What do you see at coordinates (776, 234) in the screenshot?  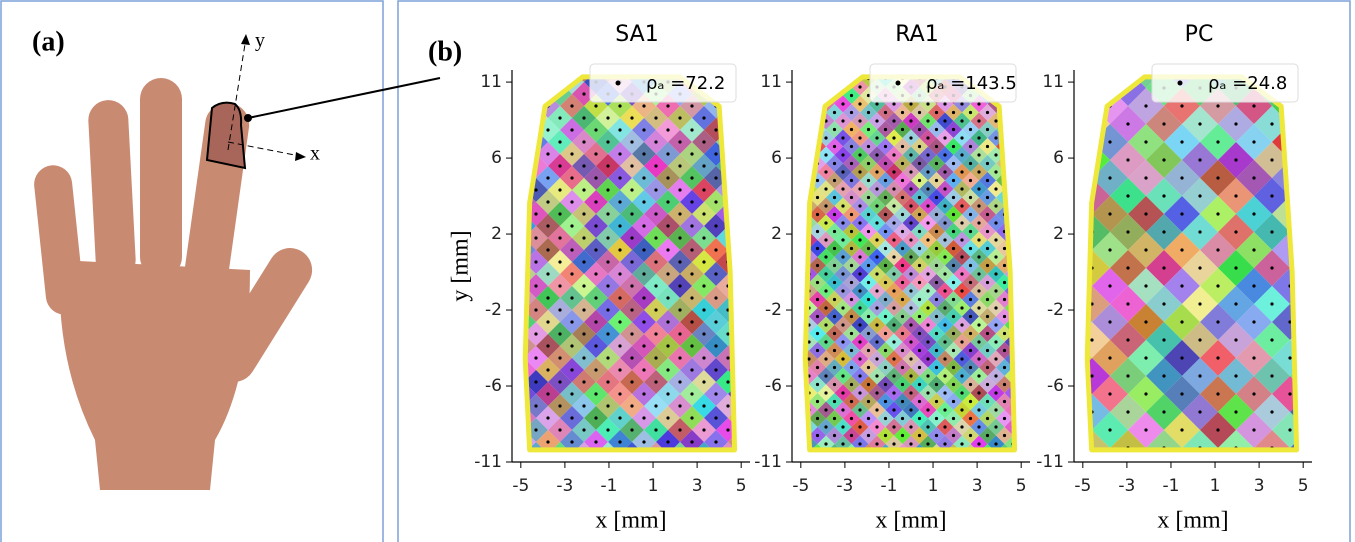 I see `y-tick-label: 2` at bounding box center [776, 234].